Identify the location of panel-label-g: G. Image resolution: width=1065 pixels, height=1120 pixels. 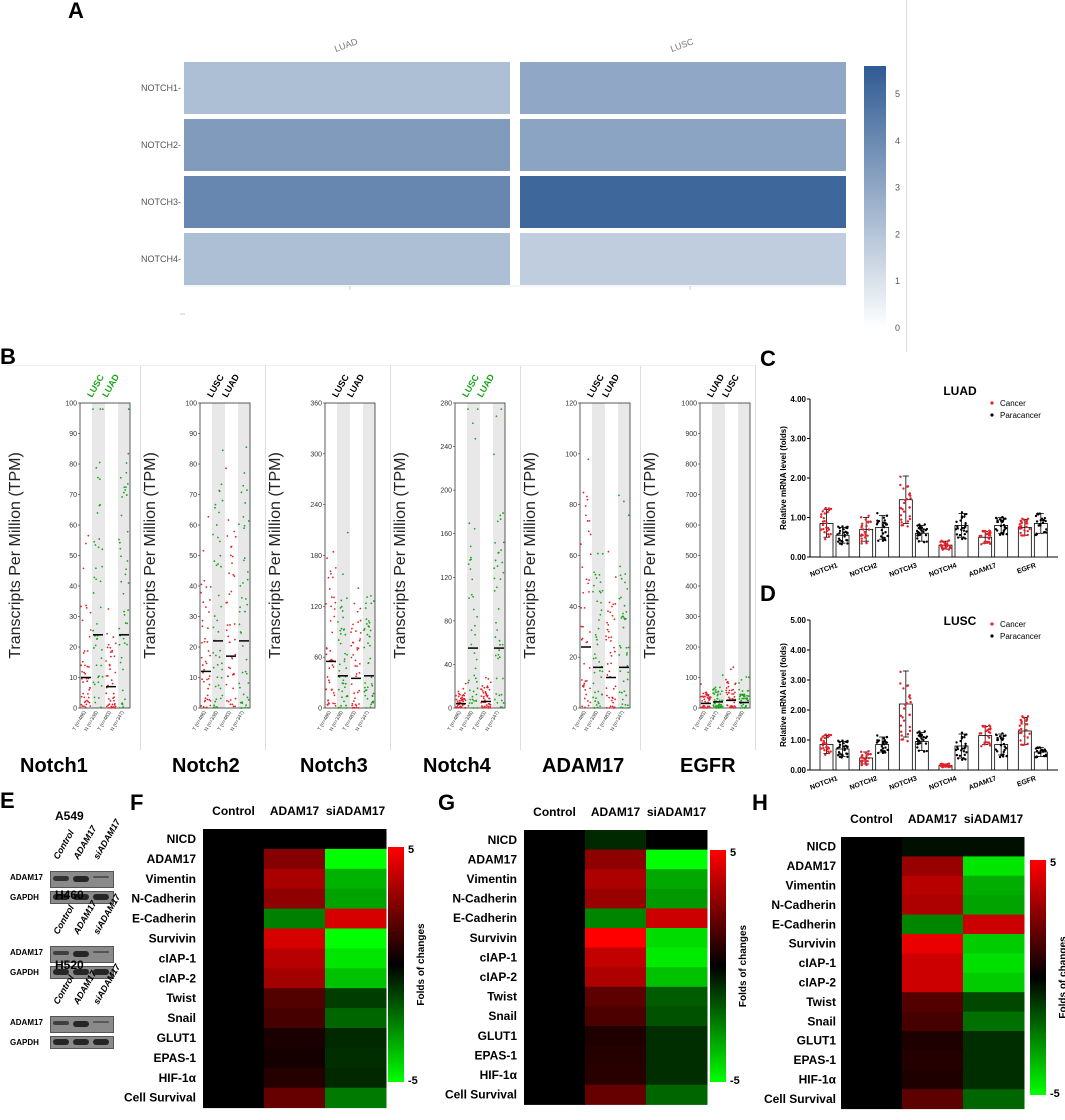
(447, 802).